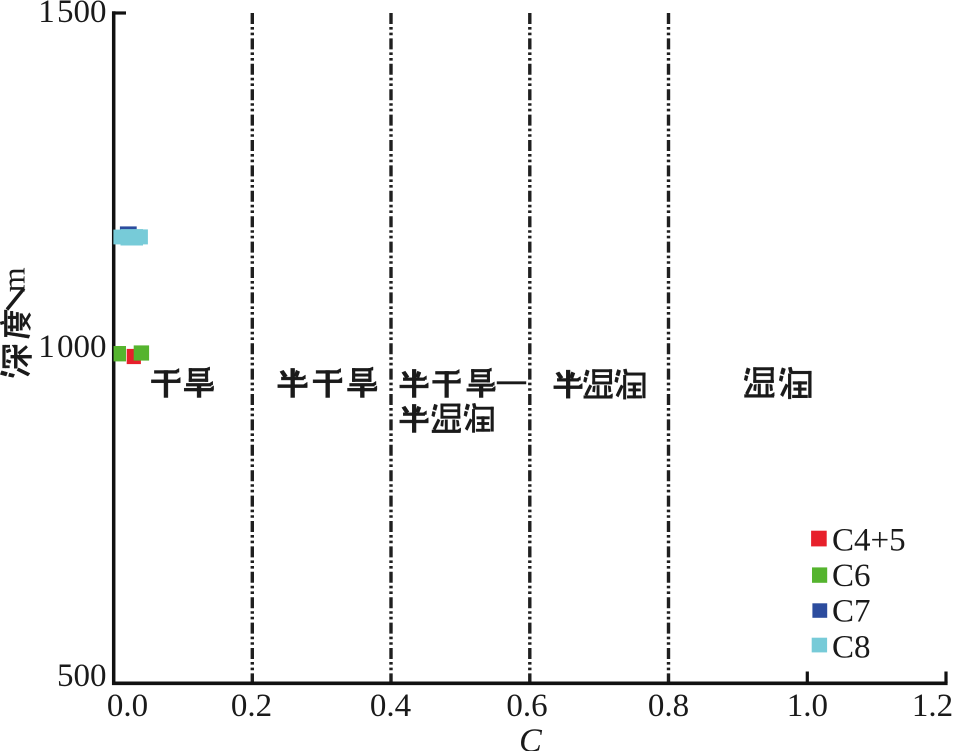  What do you see at coordinates (668, 706) in the screenshot?
I see `svg-text: 0.8` at bounding box center [668, 706].